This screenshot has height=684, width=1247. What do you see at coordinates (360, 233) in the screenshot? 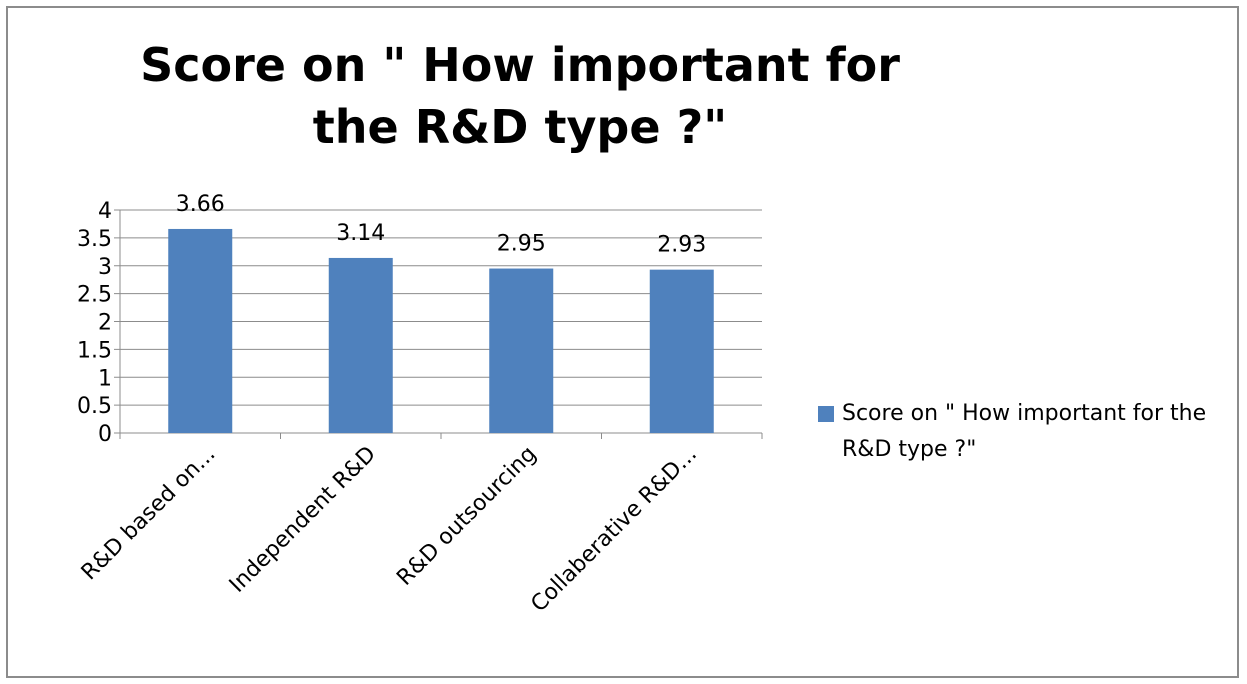
I see `data-label: 3.14` at bounding box center [360, 233].